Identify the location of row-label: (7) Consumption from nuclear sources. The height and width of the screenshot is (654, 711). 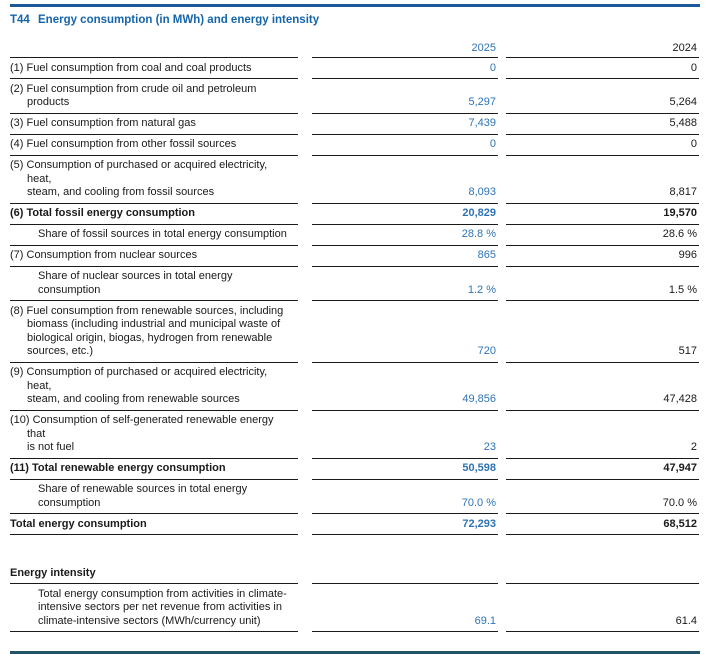
(154, 256).